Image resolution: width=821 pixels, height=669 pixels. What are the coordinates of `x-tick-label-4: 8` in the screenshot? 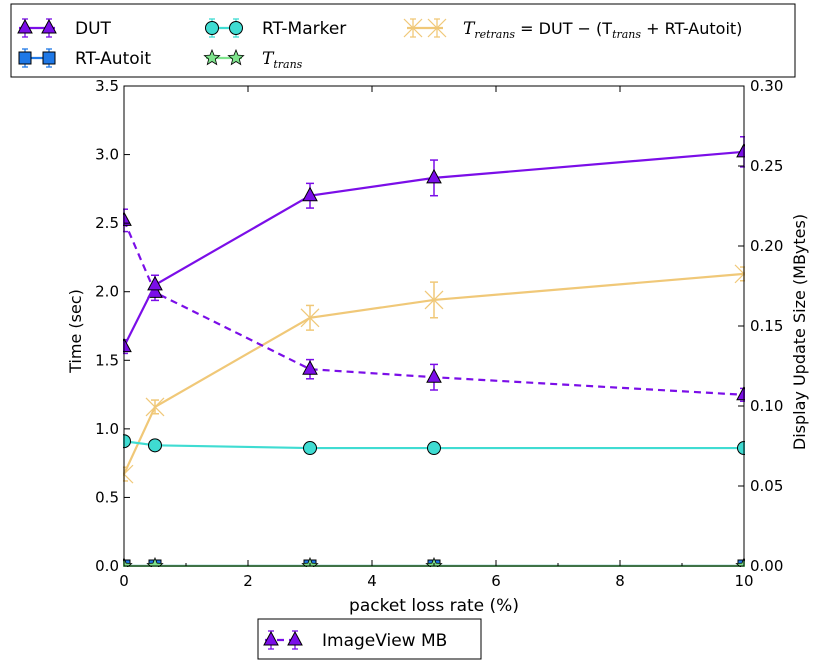 It's located at (620, 581).